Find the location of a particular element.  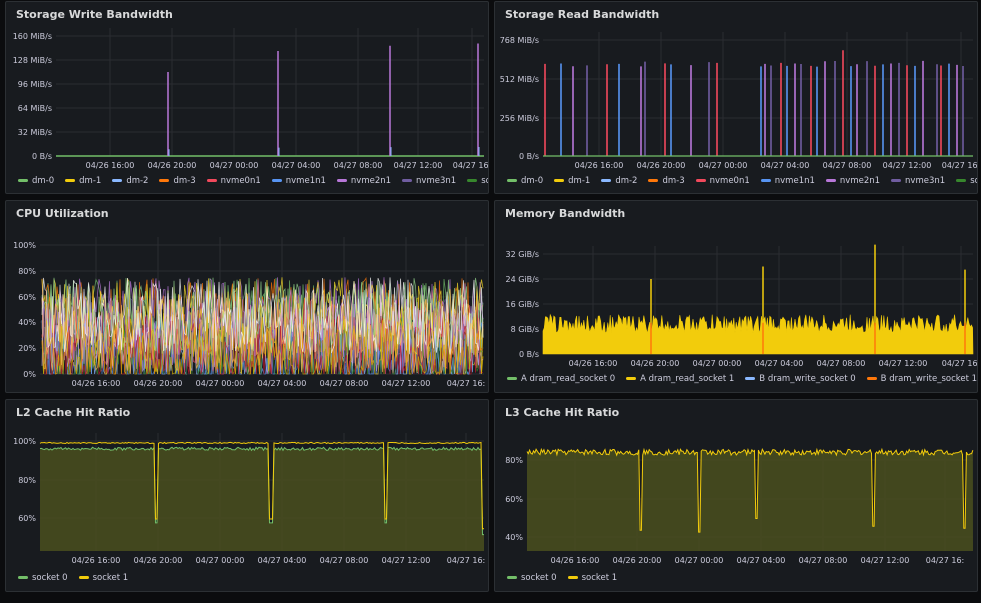

panel-title: CPU Utilization is located at coordinates (62, 213).